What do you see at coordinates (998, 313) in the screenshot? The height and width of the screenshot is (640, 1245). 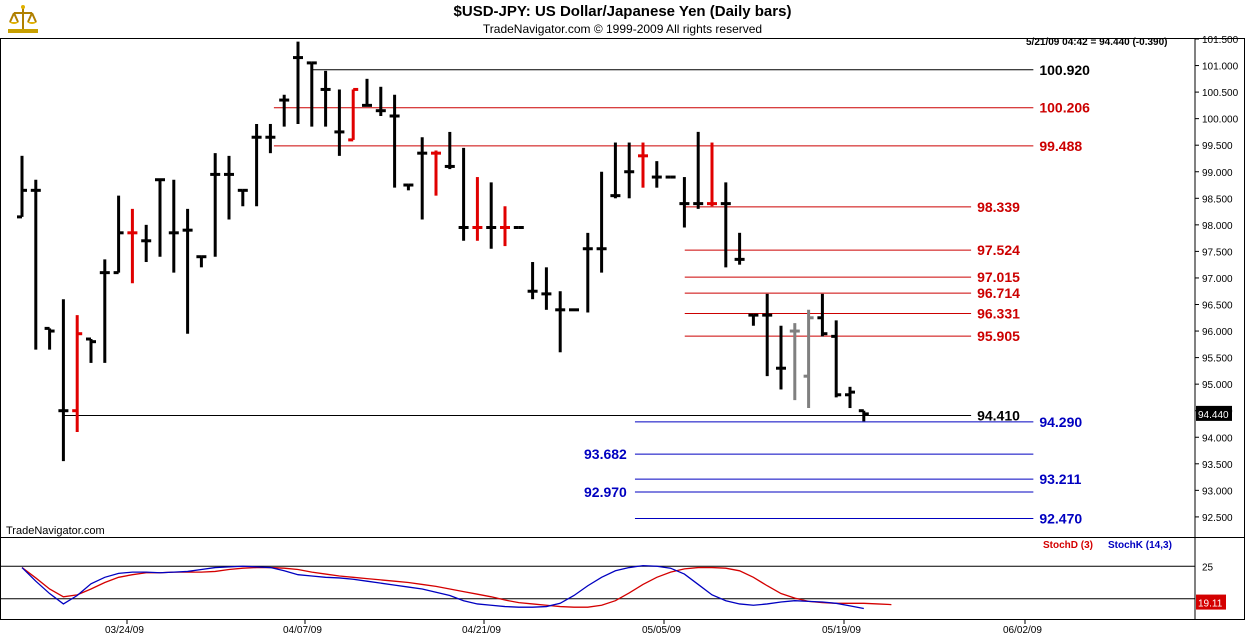 I see `level-label: 96.331` at bounding box center [998, 313].